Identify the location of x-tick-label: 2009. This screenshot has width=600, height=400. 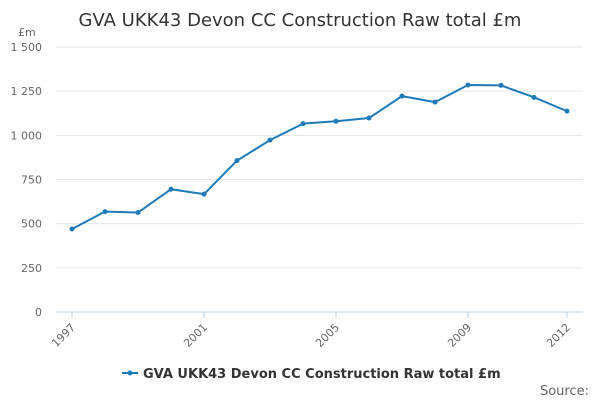
(459, 335).